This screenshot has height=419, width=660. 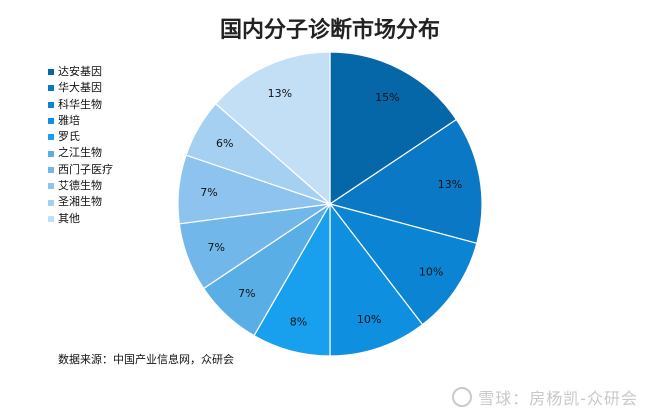 I want to click on chart-title: 国内分子诊断市场分布, so click(x=329, y=30).